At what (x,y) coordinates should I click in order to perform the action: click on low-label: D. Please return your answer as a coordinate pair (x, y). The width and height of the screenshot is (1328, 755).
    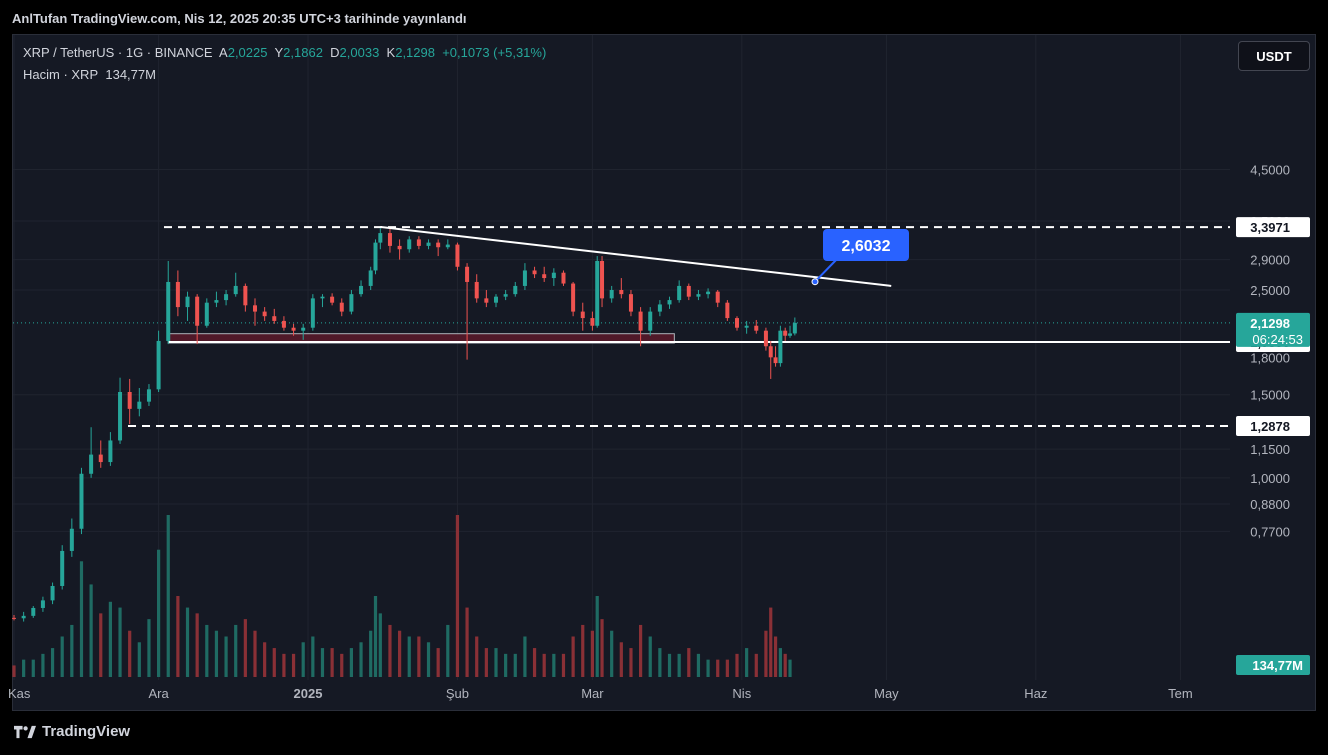
    Looking at the image, I should click on (335, 52).